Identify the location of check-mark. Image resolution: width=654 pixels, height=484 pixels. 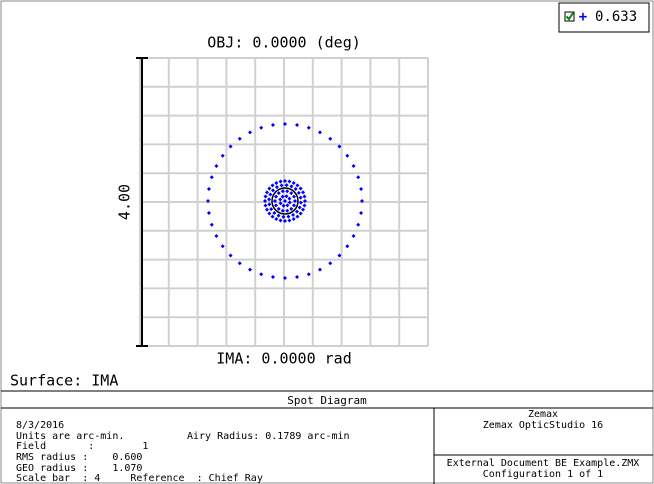
(569, 16).